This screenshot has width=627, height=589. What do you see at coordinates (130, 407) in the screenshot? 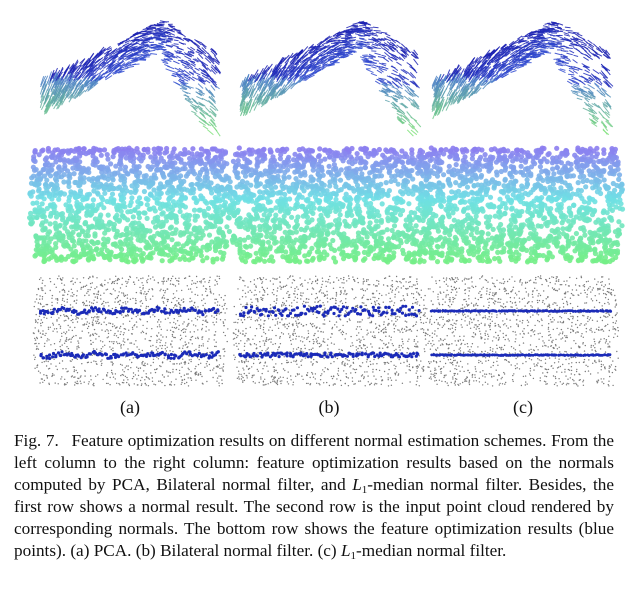
I see `panel-label-a: (a)` at bounding box center [130, 407].